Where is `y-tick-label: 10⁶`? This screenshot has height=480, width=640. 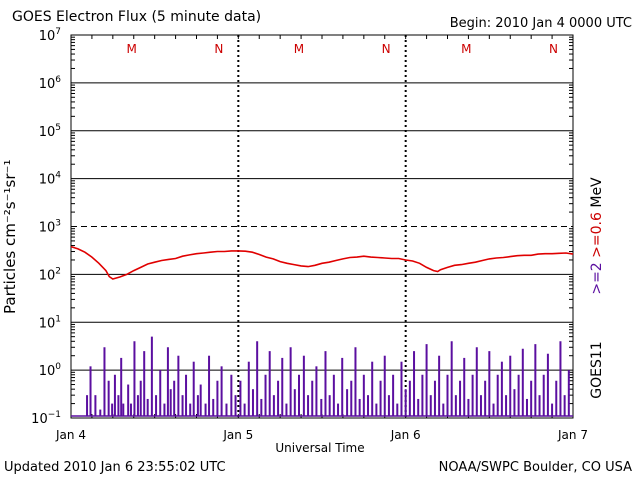 y-tick-label: 10⁶ is located at coordinates (50, 83).